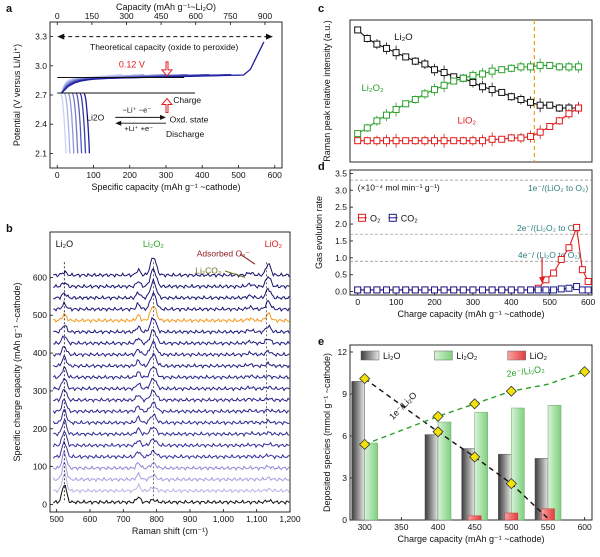 The width and height of the screenshot is (600, 557). I want to click on panel-d-x-tick-label-6: 600, so click(588, 302).